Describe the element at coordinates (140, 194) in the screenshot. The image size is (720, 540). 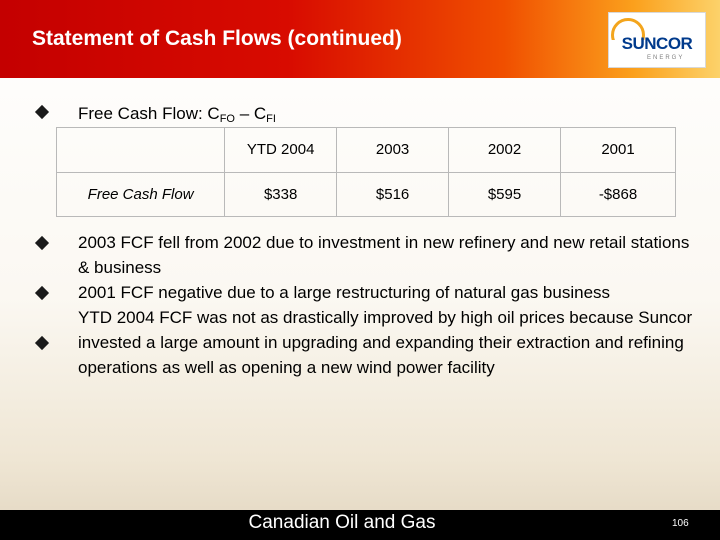
I see `row-label: Free Cash Flow` at that location.